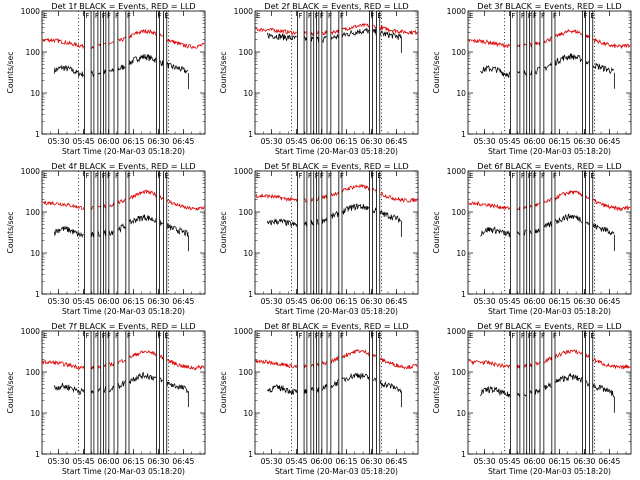 This screenshot has width=640, height=480. I want to click on panel-title: Det 7f BLACK = Events, RED = LLD, so click(123, 326).